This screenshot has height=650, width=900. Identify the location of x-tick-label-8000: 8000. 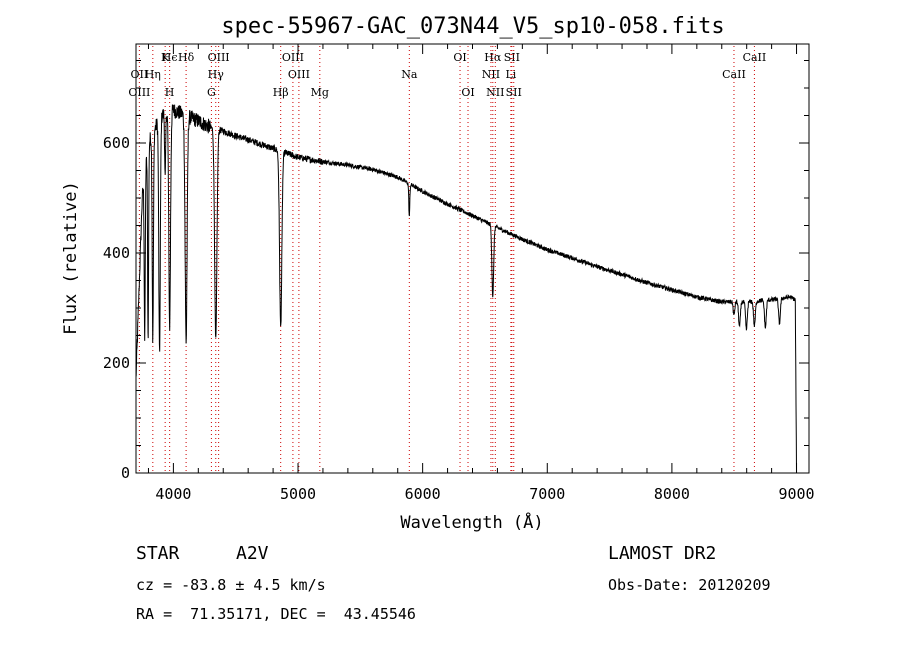
(672, 494).